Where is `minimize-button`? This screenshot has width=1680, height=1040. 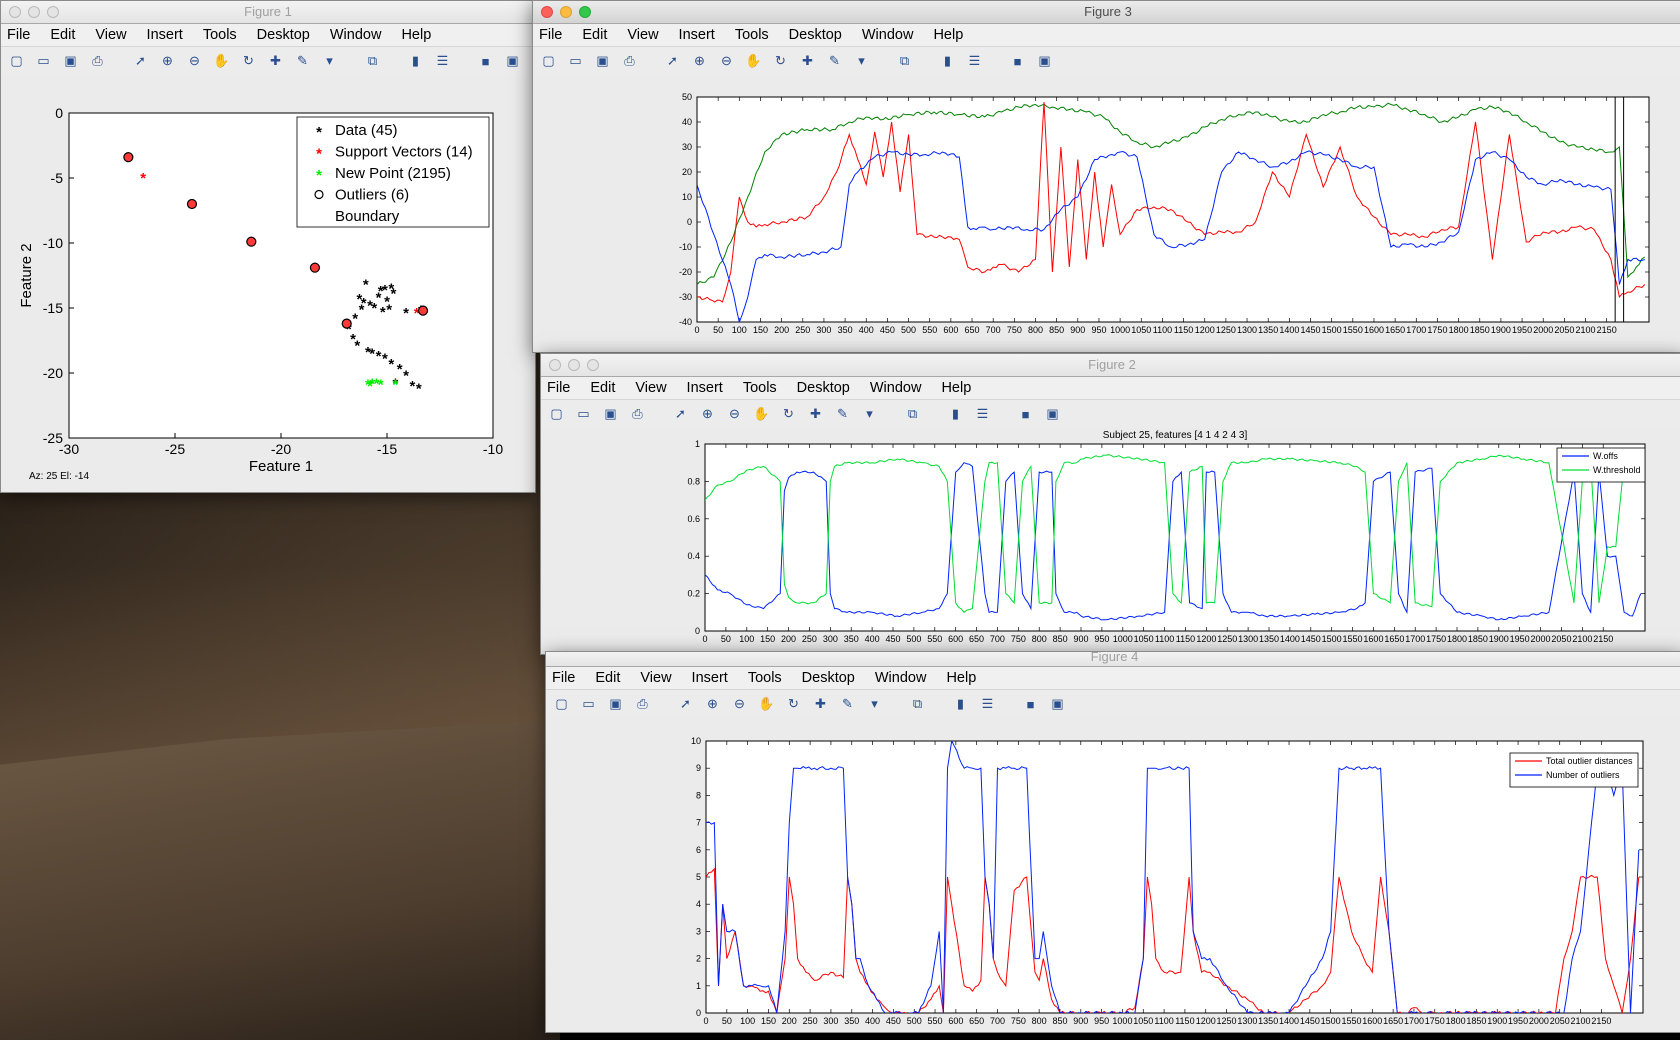
minimize-button is located at coordinates (566, 12).